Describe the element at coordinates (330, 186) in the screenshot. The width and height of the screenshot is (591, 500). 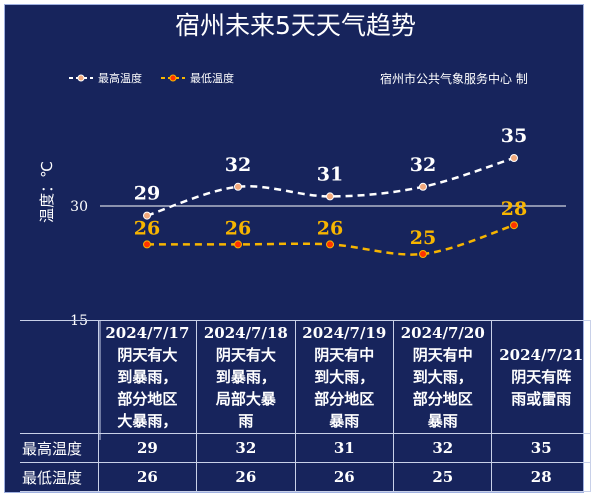
I see `series-line-high` at that location.